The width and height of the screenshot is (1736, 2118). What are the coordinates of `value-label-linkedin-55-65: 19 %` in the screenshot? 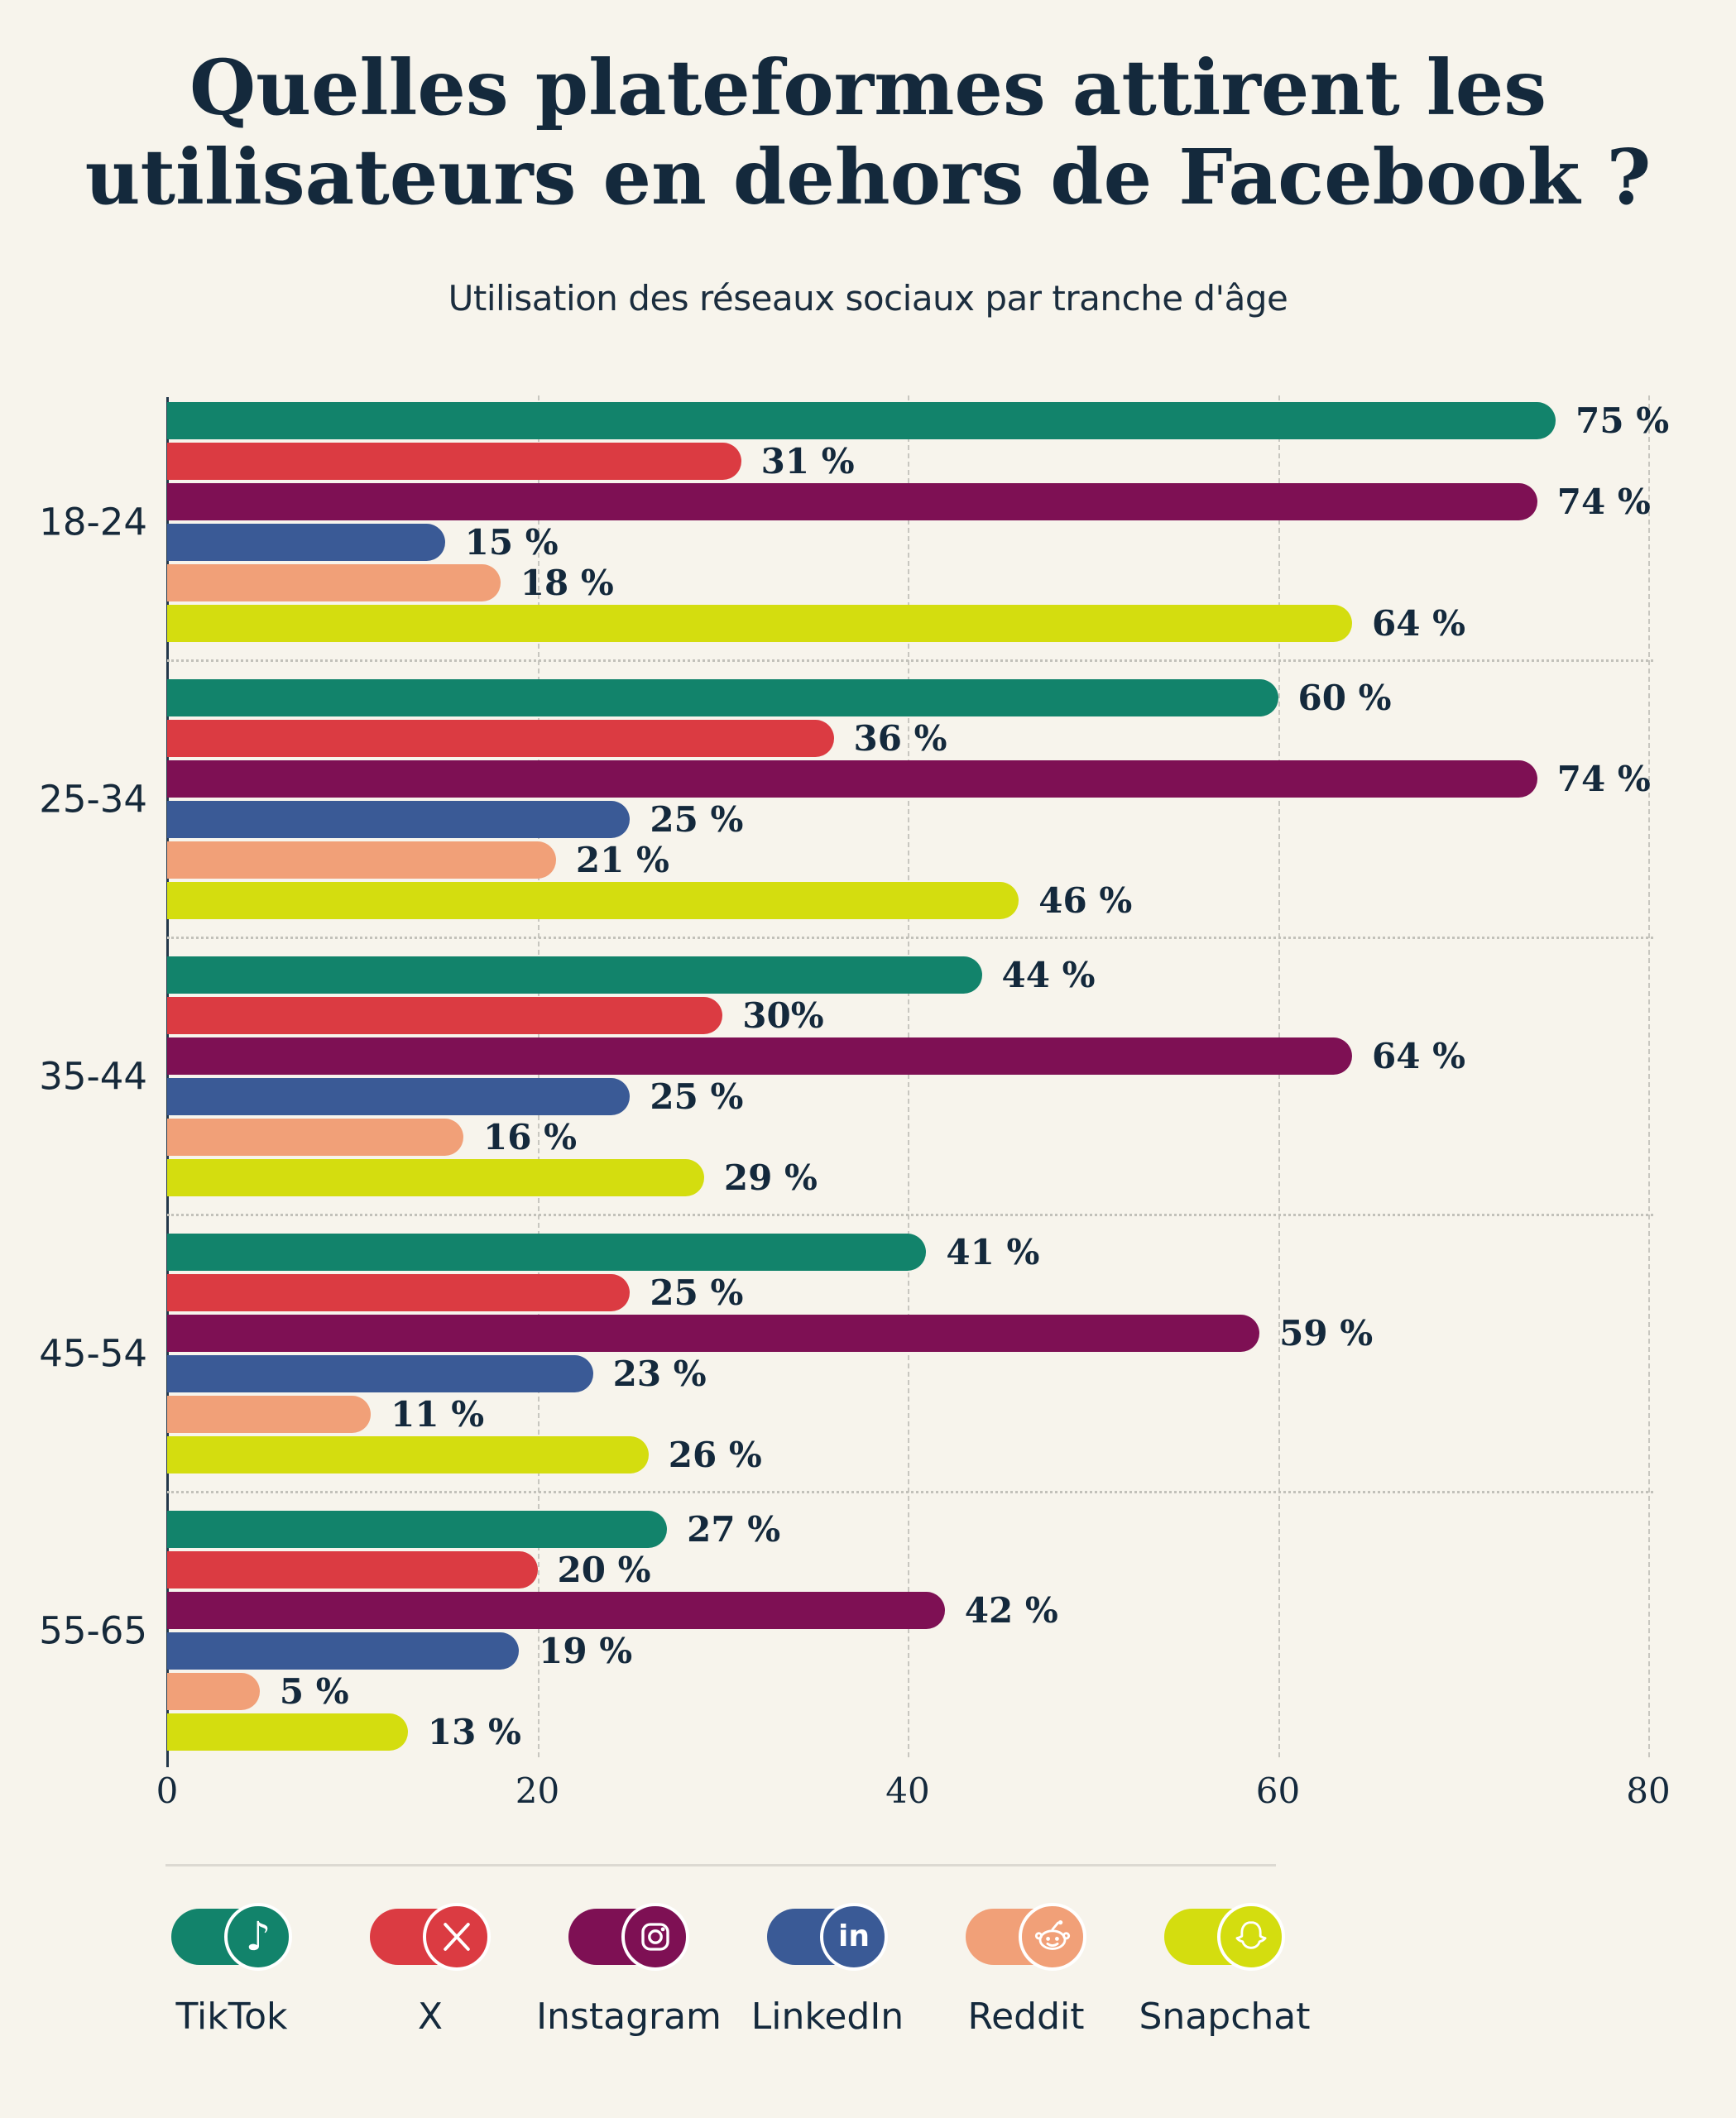 It's located at (586, 1650).